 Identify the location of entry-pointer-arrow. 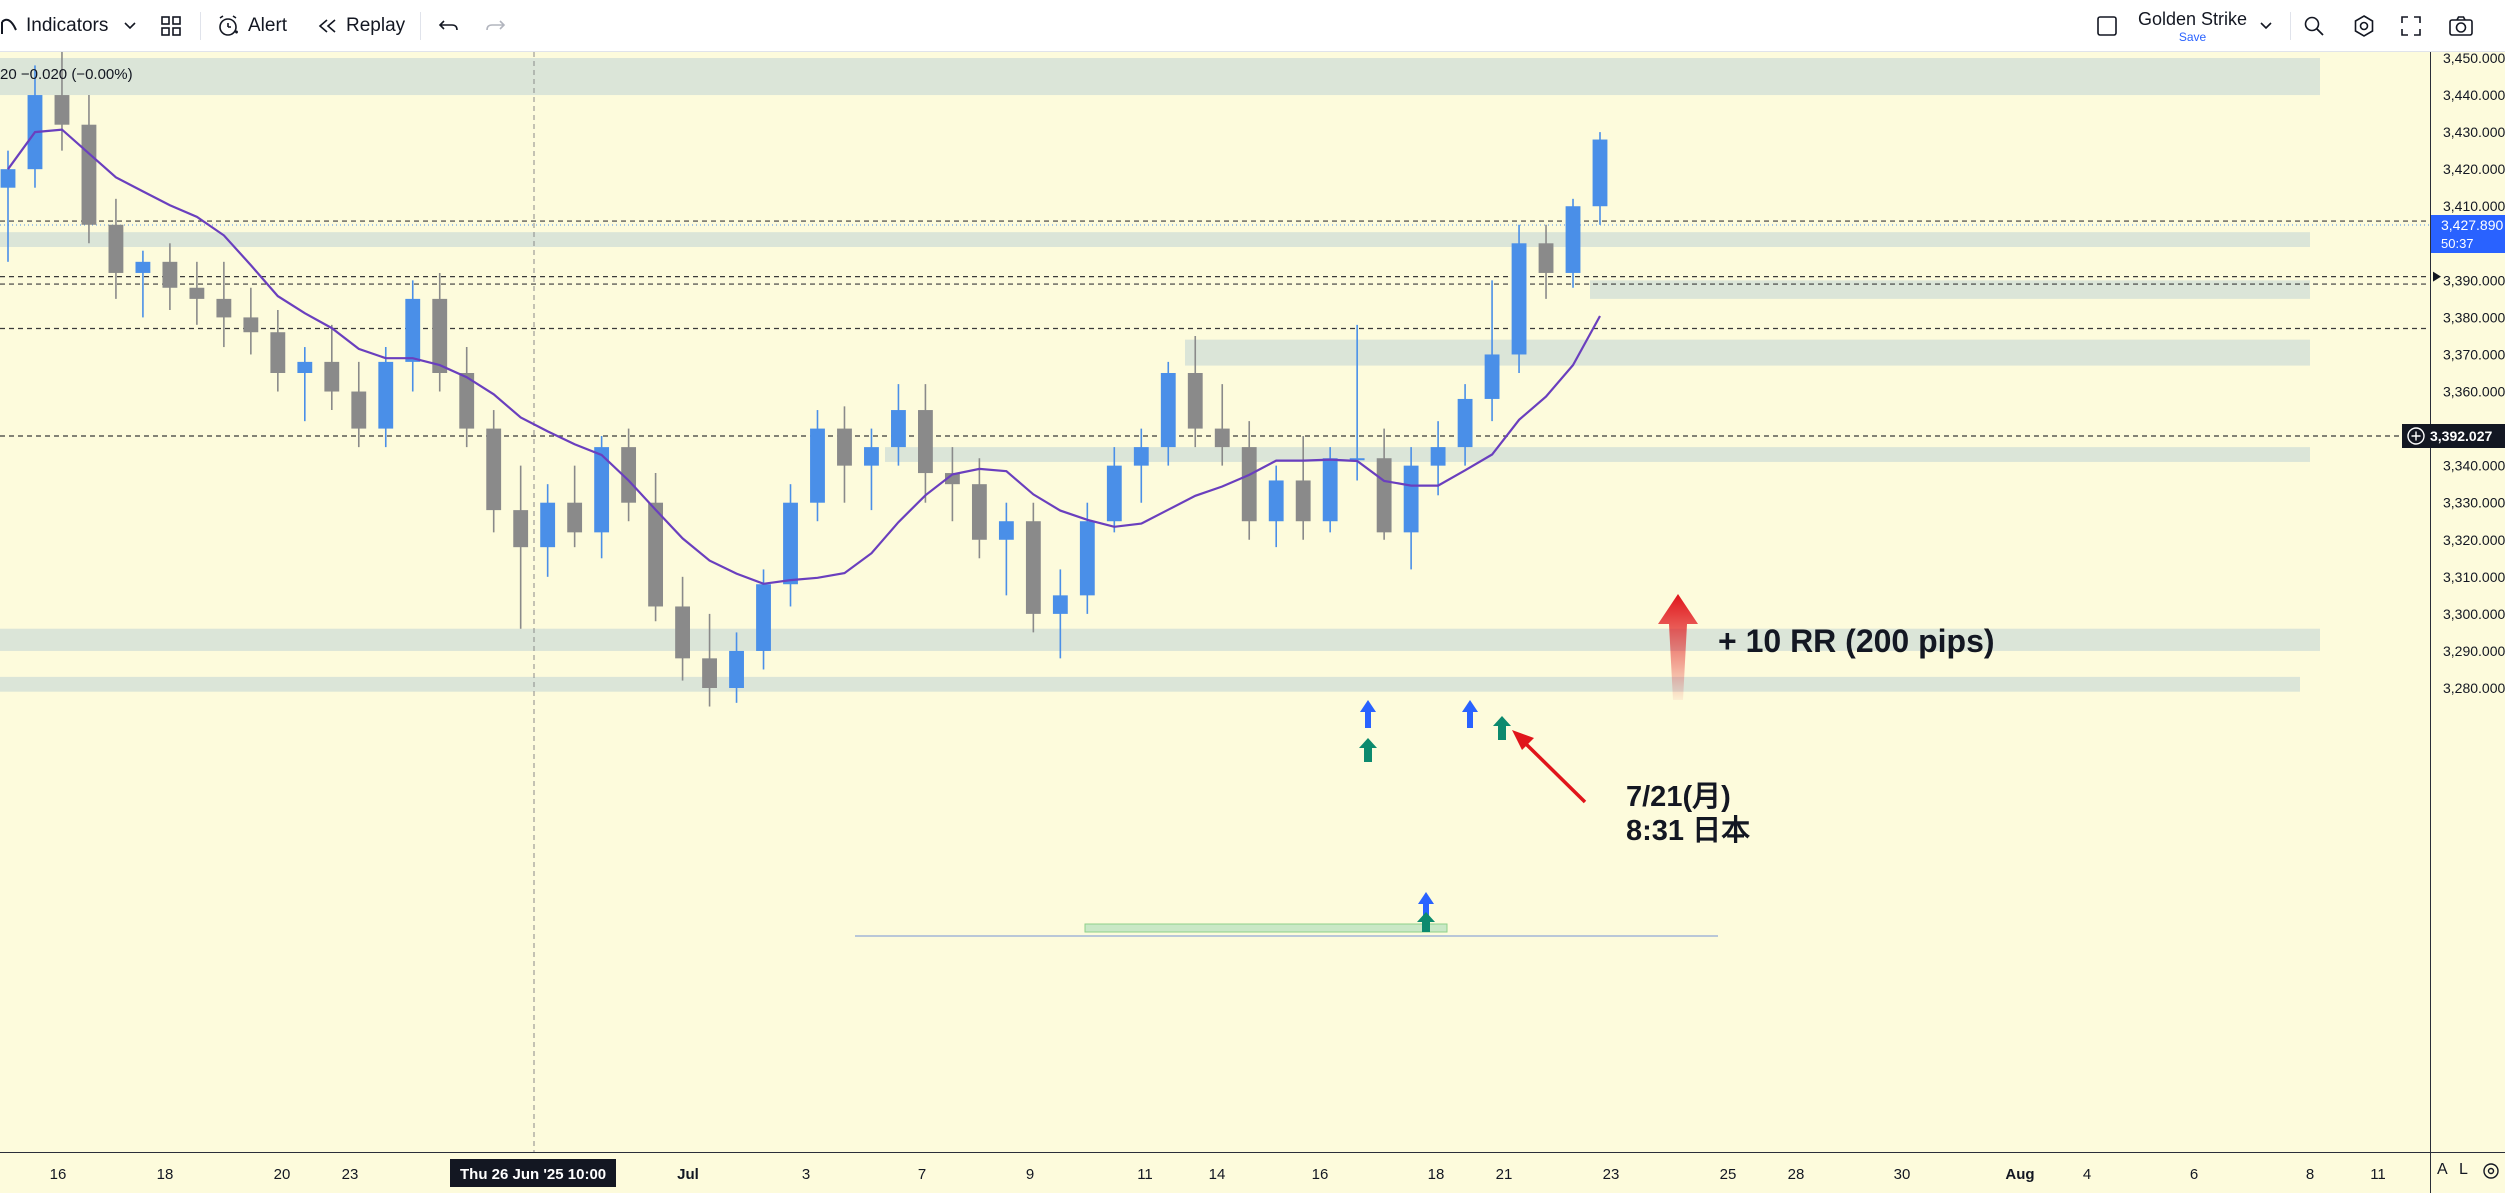
(1549, 767).